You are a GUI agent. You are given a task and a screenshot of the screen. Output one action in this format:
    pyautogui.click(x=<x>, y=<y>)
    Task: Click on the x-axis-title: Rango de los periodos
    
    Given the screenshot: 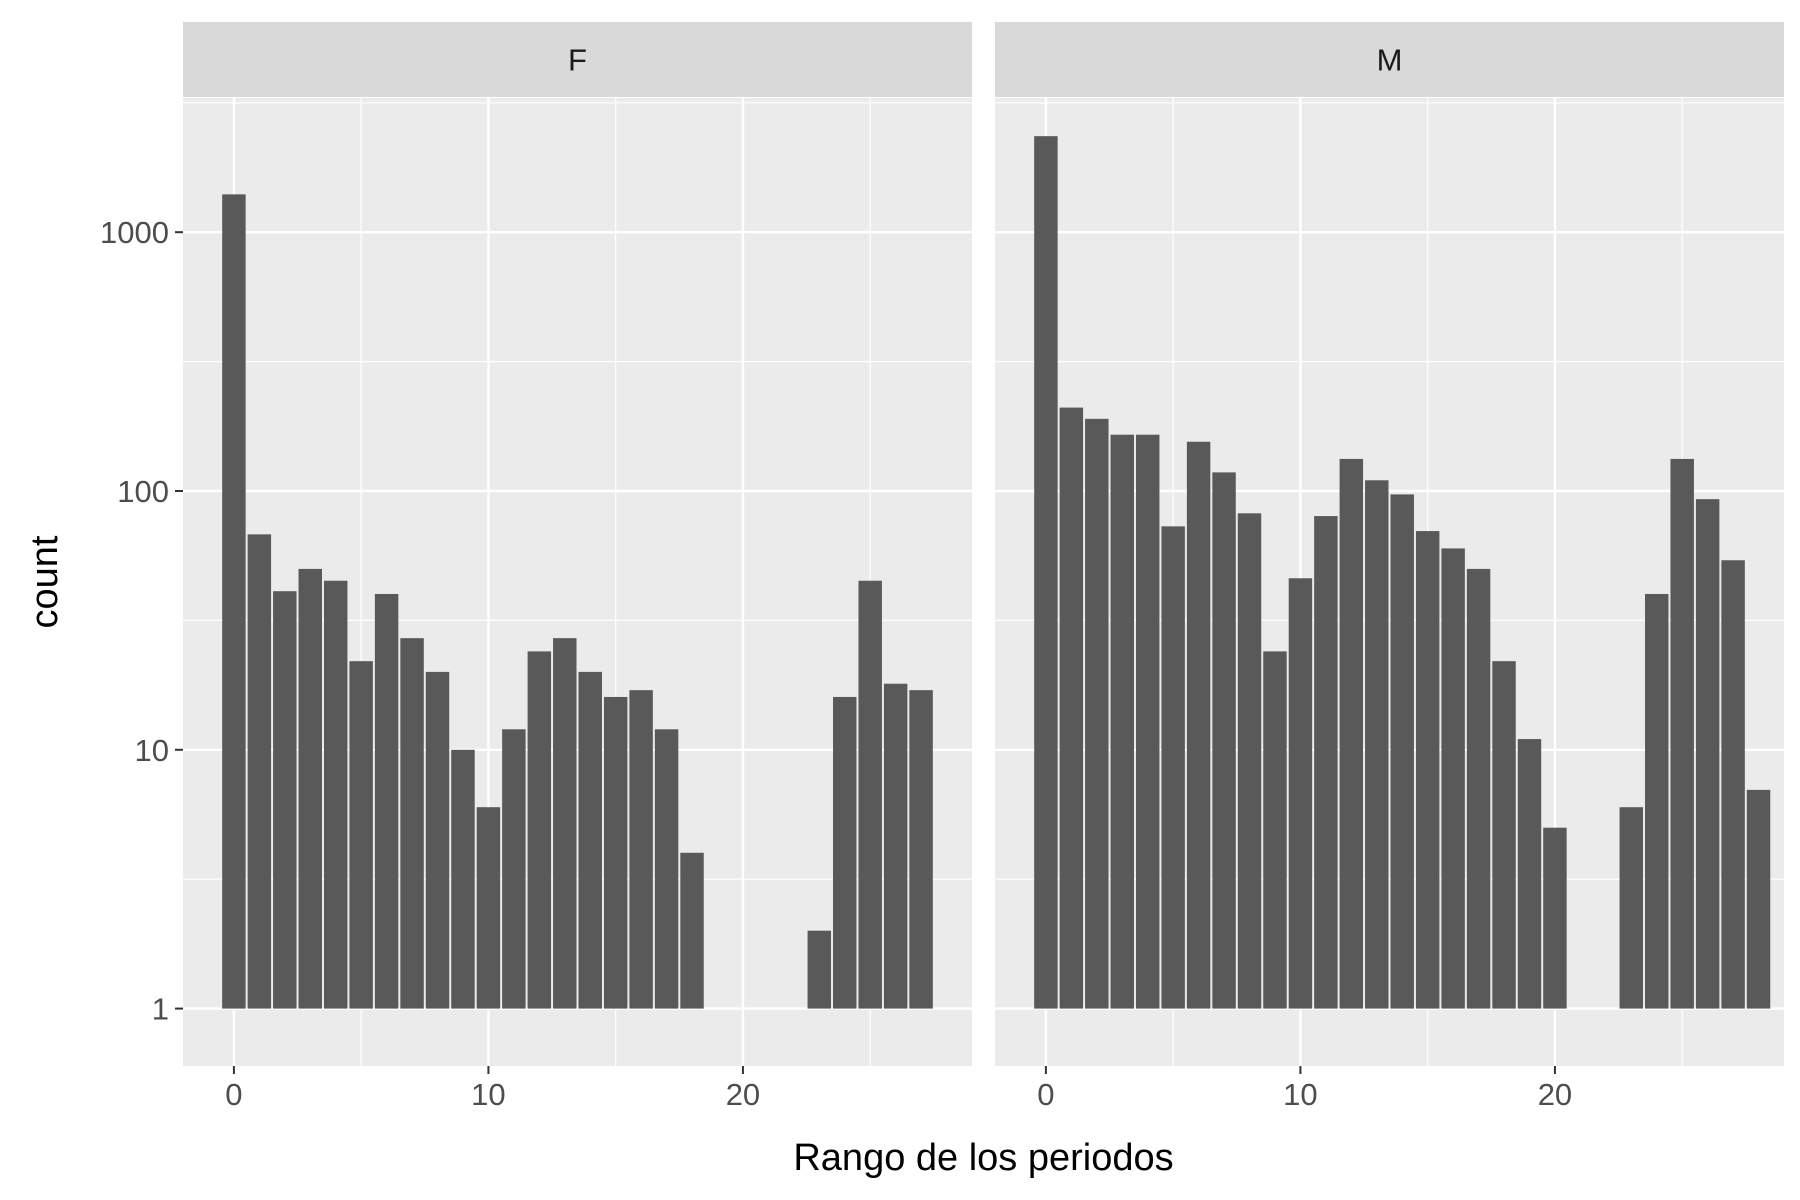 What is the action you would take?
    pyautogui.click(x=983, y=1158)
    